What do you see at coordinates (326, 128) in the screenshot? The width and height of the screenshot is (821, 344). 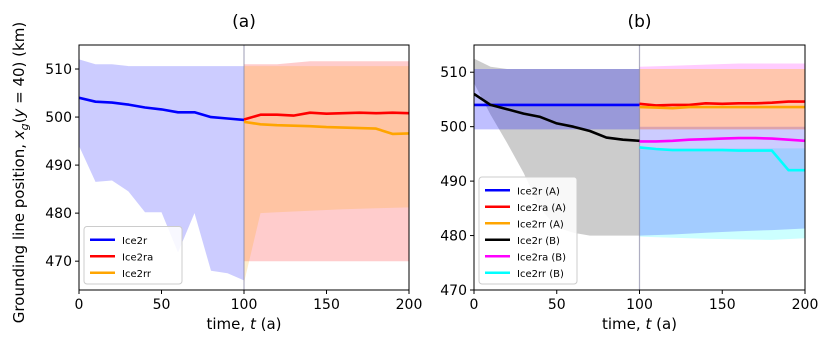 I see `series-line-ice2rr` at bounding box center [326, 128].